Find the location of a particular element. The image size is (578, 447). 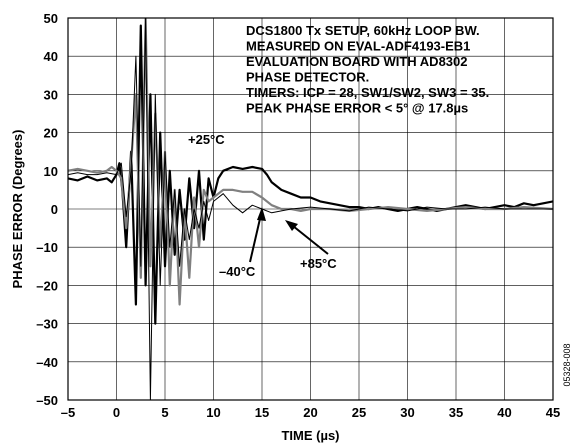

x-tick-label-8: 35 is located at coordinates (456, 412).